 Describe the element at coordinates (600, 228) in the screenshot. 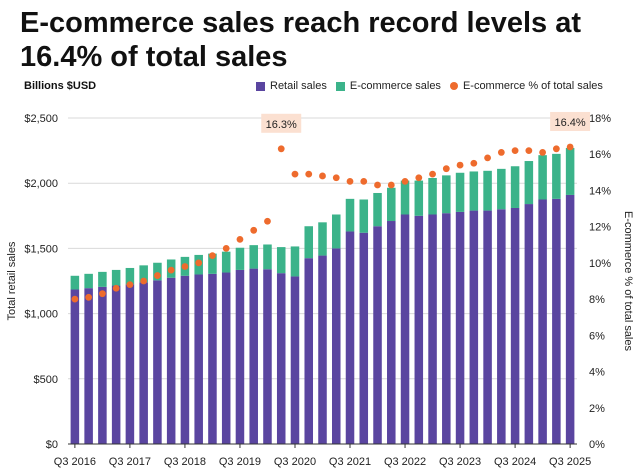

I see `y2-tick-label: 12%` at that location.